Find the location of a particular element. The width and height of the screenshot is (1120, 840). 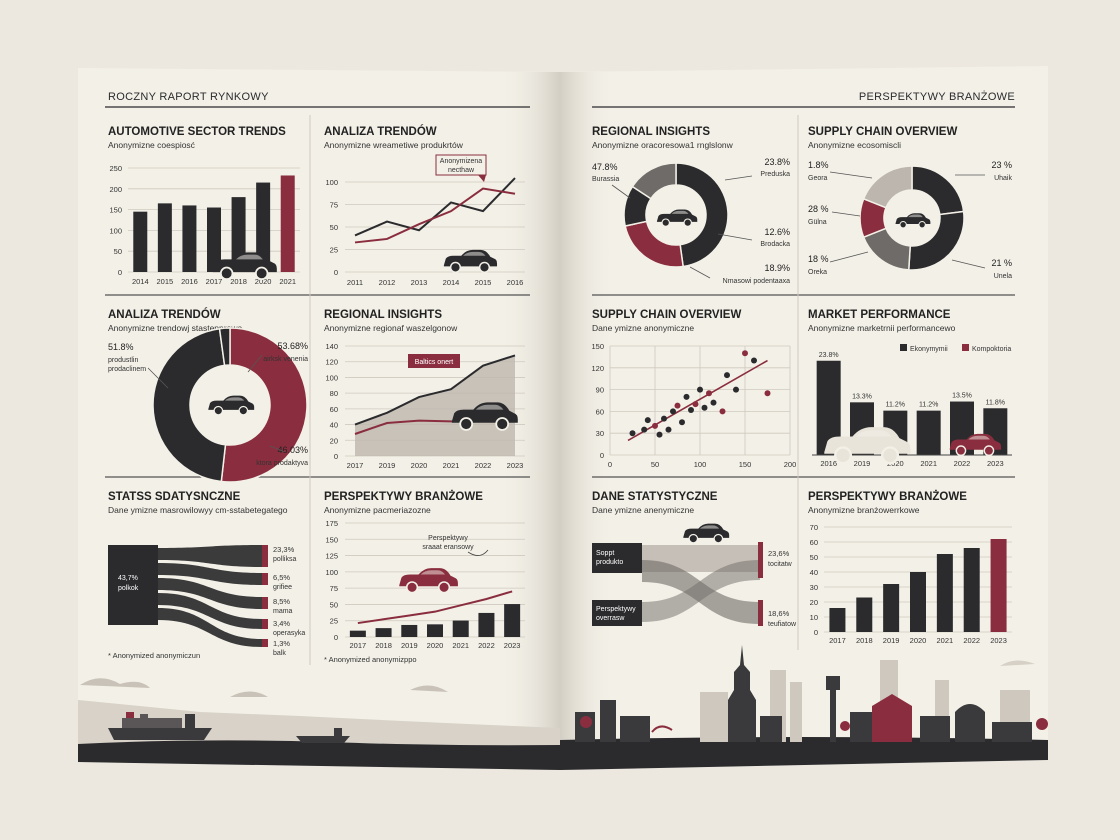

x-tick-label: 2013 is located at coordinates (419, 282).